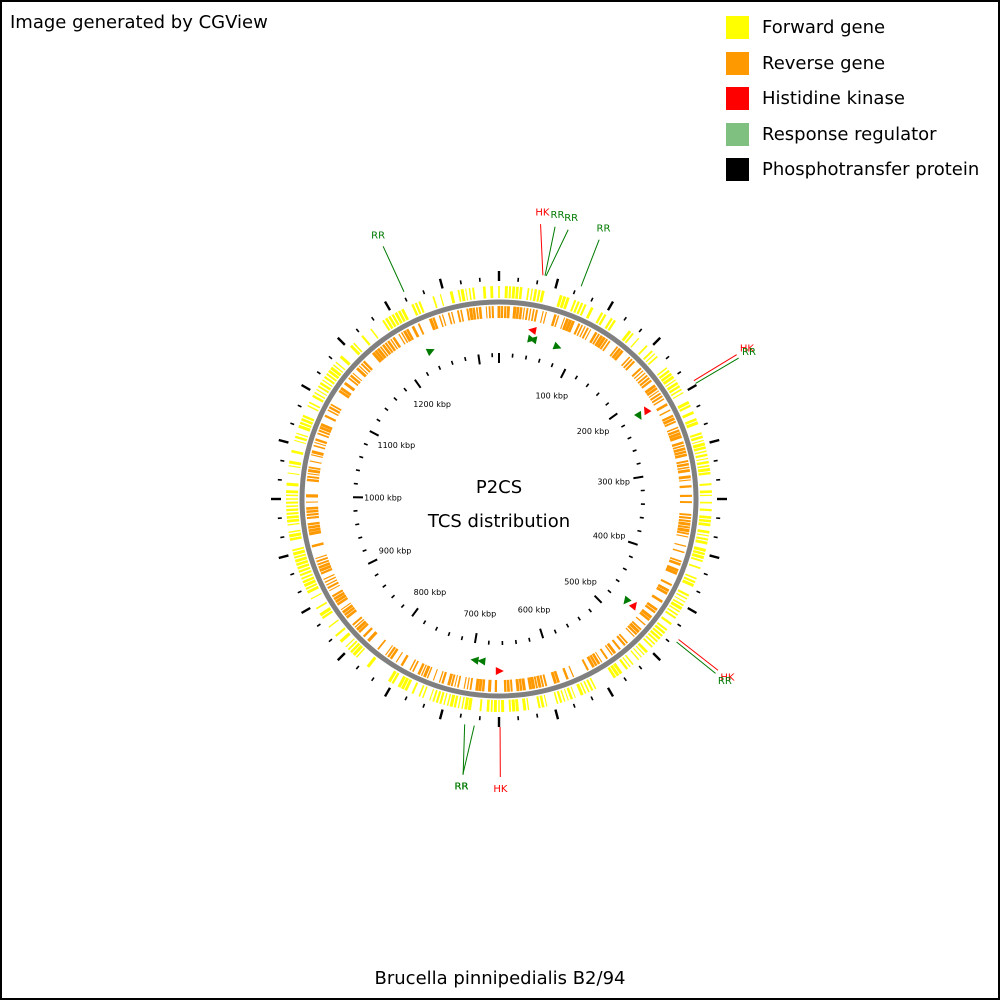 This screenshot has height=1000, width=1000. Describe the element at coordinates (593, 431) in the screenshot. I see `tick-label: 200 kbp` at that location.